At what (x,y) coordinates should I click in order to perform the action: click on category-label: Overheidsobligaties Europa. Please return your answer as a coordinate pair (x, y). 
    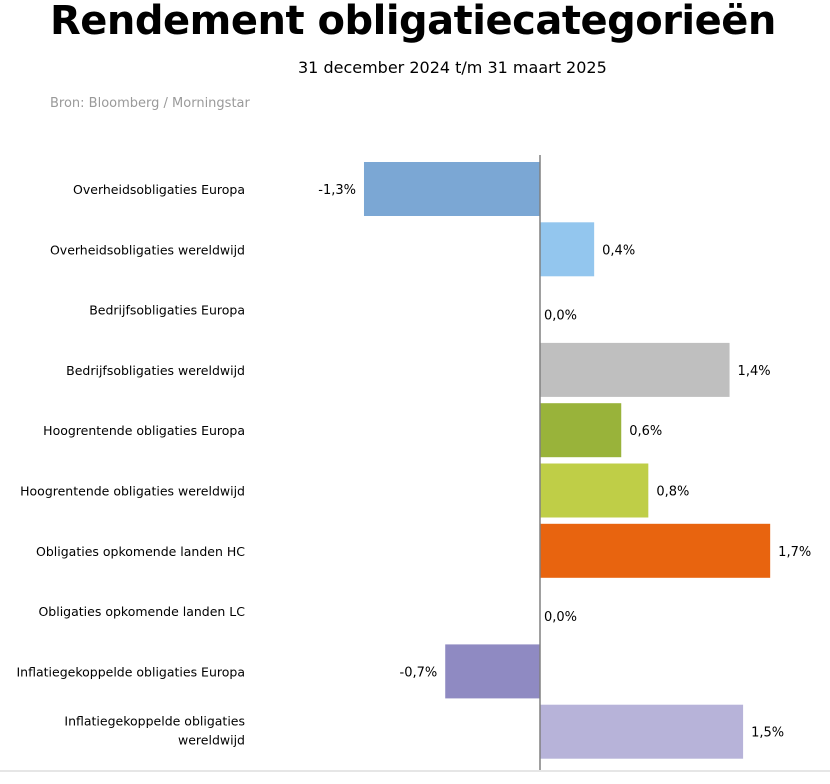
    Looking at the image, I should click on (159, 189).